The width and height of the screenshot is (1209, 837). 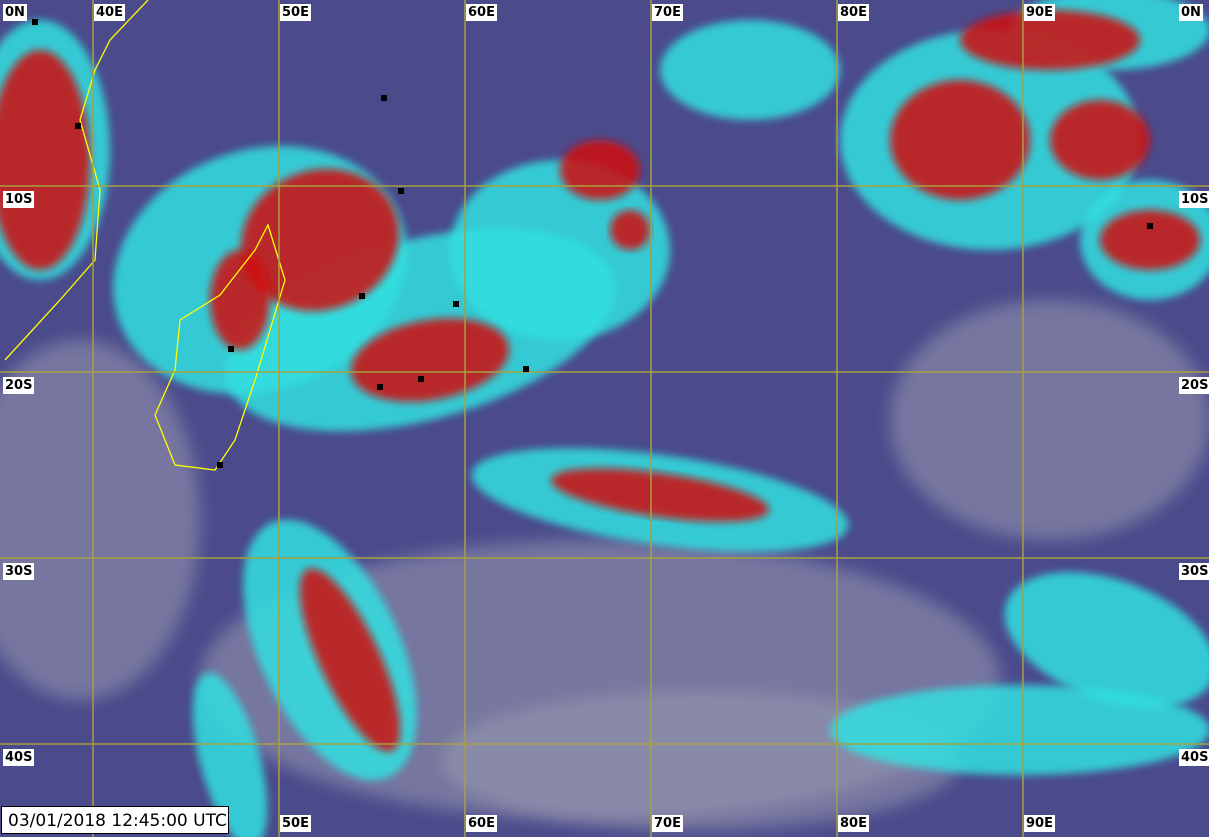 I want to click on timestamp: 03/01/2018 12:45:00 UTC, so click(x=115, y=820).